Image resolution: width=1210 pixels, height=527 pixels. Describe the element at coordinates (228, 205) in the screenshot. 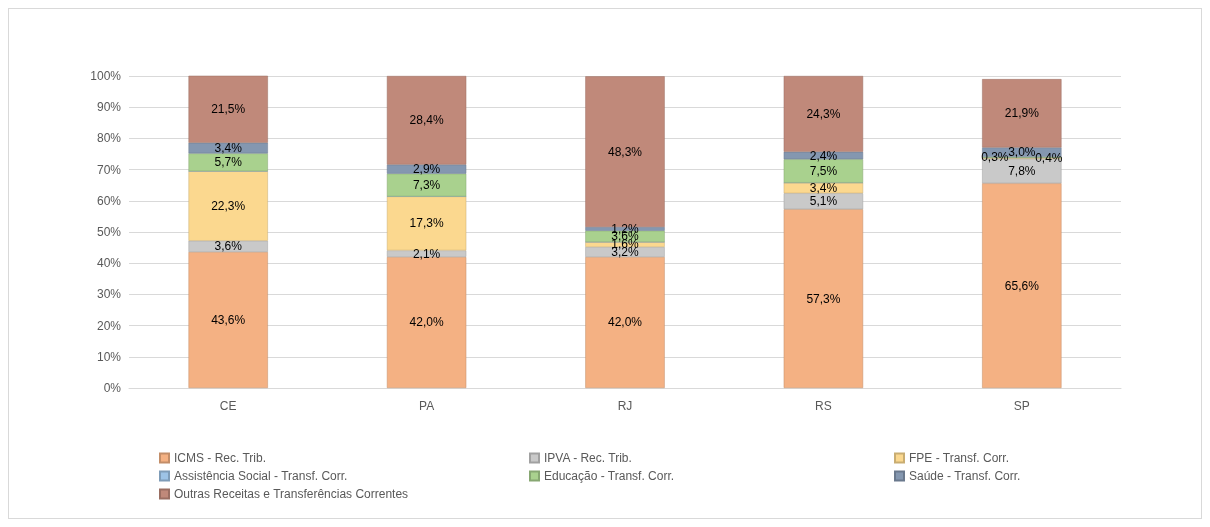

I see `data-label: 22,3%` at that location.